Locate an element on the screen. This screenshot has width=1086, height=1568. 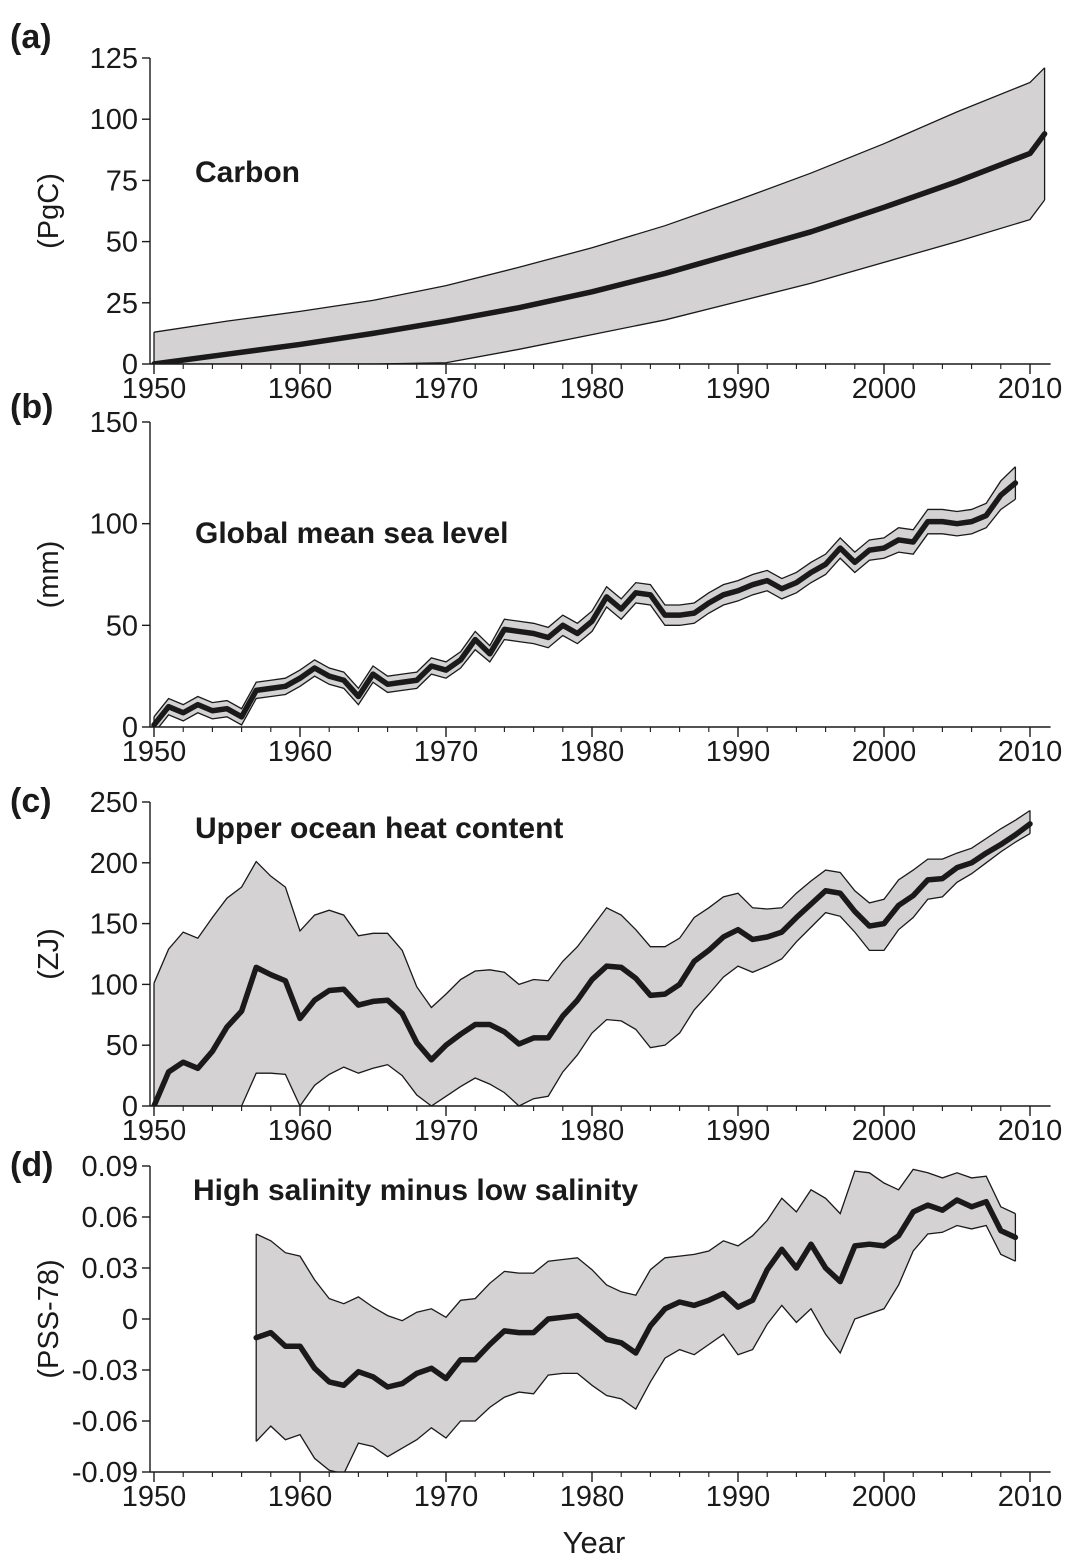
panel-title: Global mean sea level is located at coordinates (352, 533).